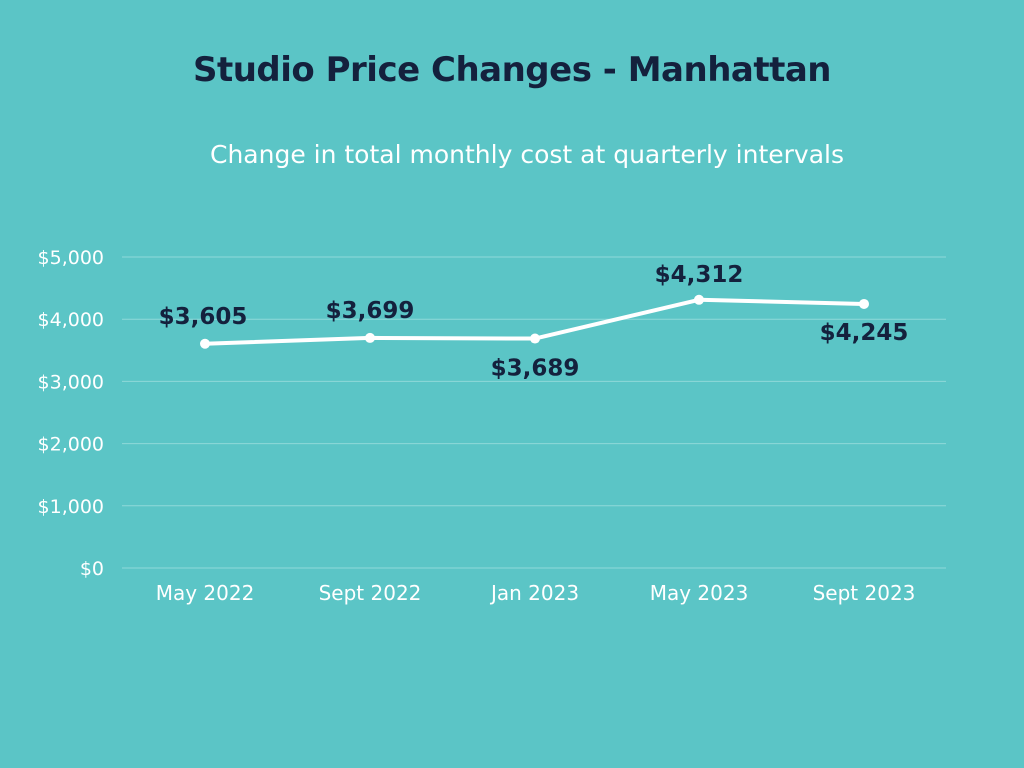 This screenshot has height=768, width=1024. I want to click on y-tick-label: $2,000, so click(71, 445).